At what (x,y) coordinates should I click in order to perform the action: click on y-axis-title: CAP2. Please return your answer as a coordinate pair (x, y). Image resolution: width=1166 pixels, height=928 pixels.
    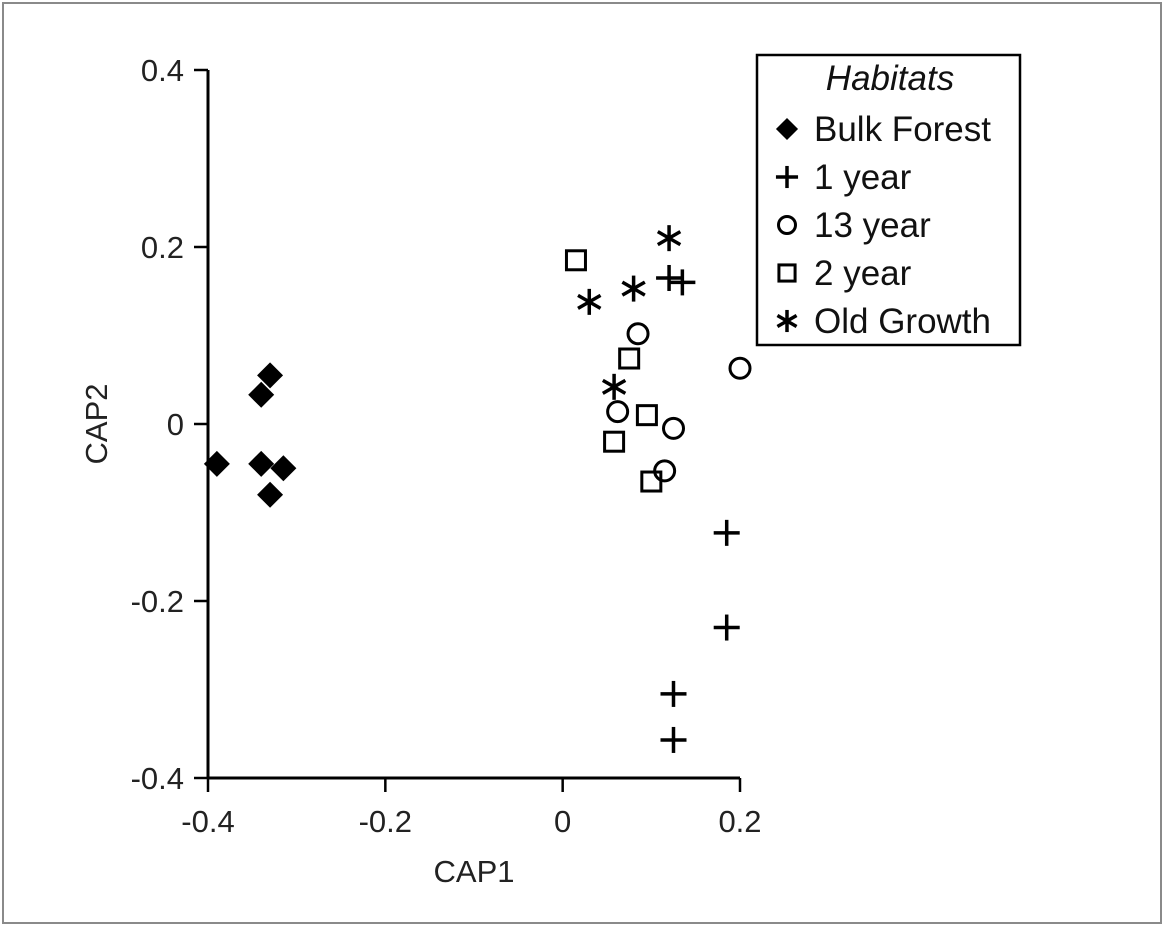
    Looking at the image, I should click on (96, 424).